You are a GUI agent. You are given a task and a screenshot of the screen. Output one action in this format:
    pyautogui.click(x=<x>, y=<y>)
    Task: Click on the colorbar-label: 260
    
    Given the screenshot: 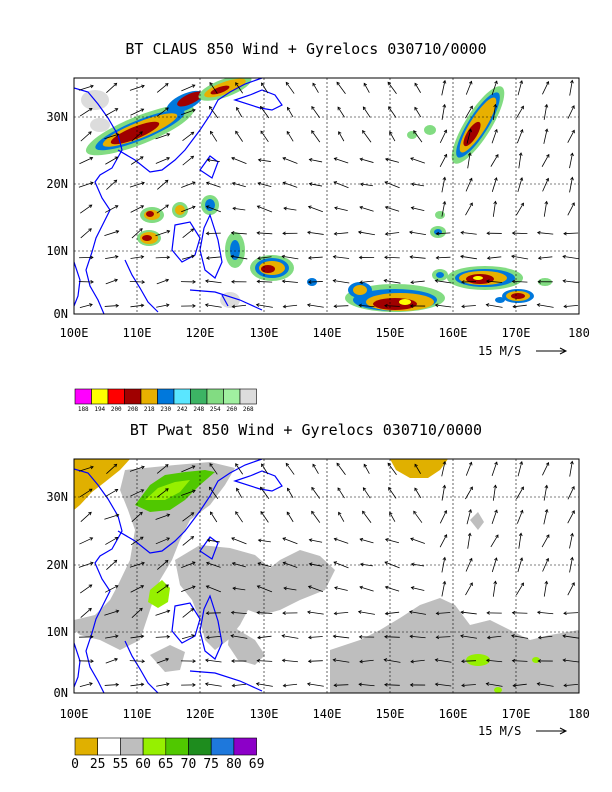 What is the action you would take?
    pyautogui.click(x=231, y=409)
    